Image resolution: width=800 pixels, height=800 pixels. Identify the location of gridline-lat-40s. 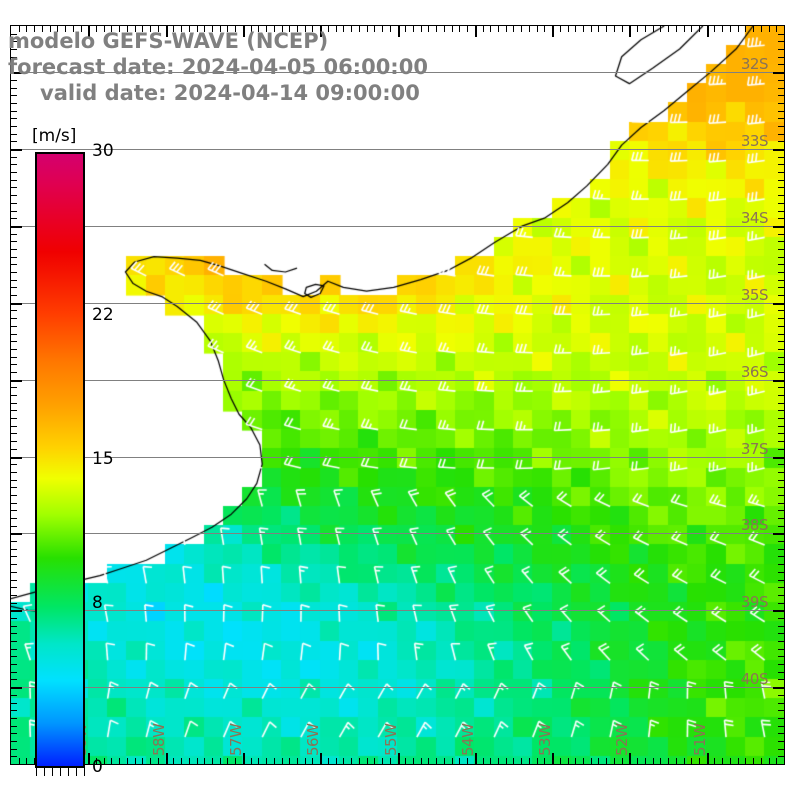
(397, 687).